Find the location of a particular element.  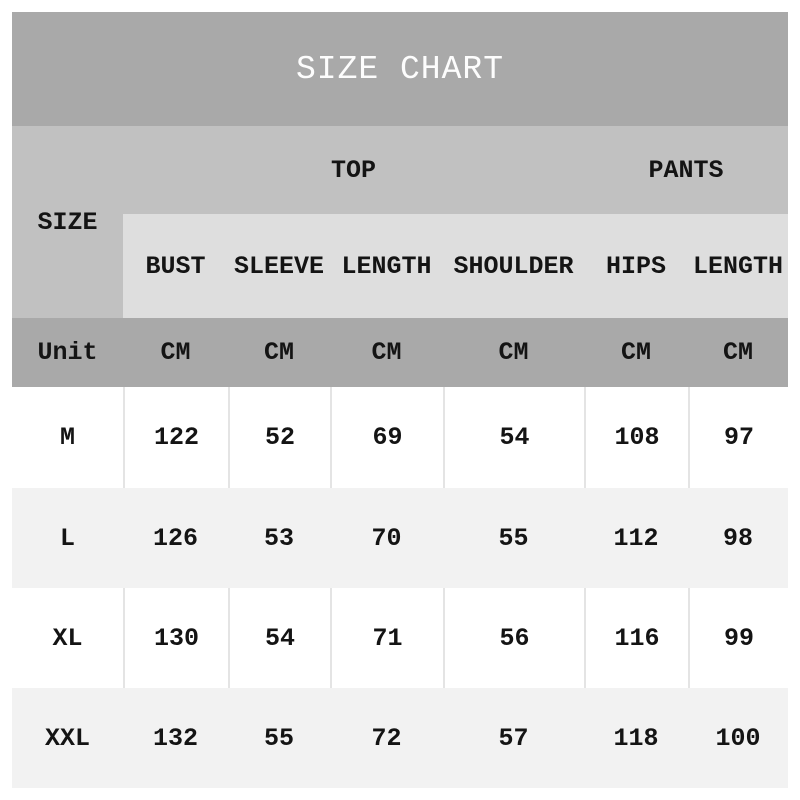

value-cell: 122 is located at coordinates (175, 437).